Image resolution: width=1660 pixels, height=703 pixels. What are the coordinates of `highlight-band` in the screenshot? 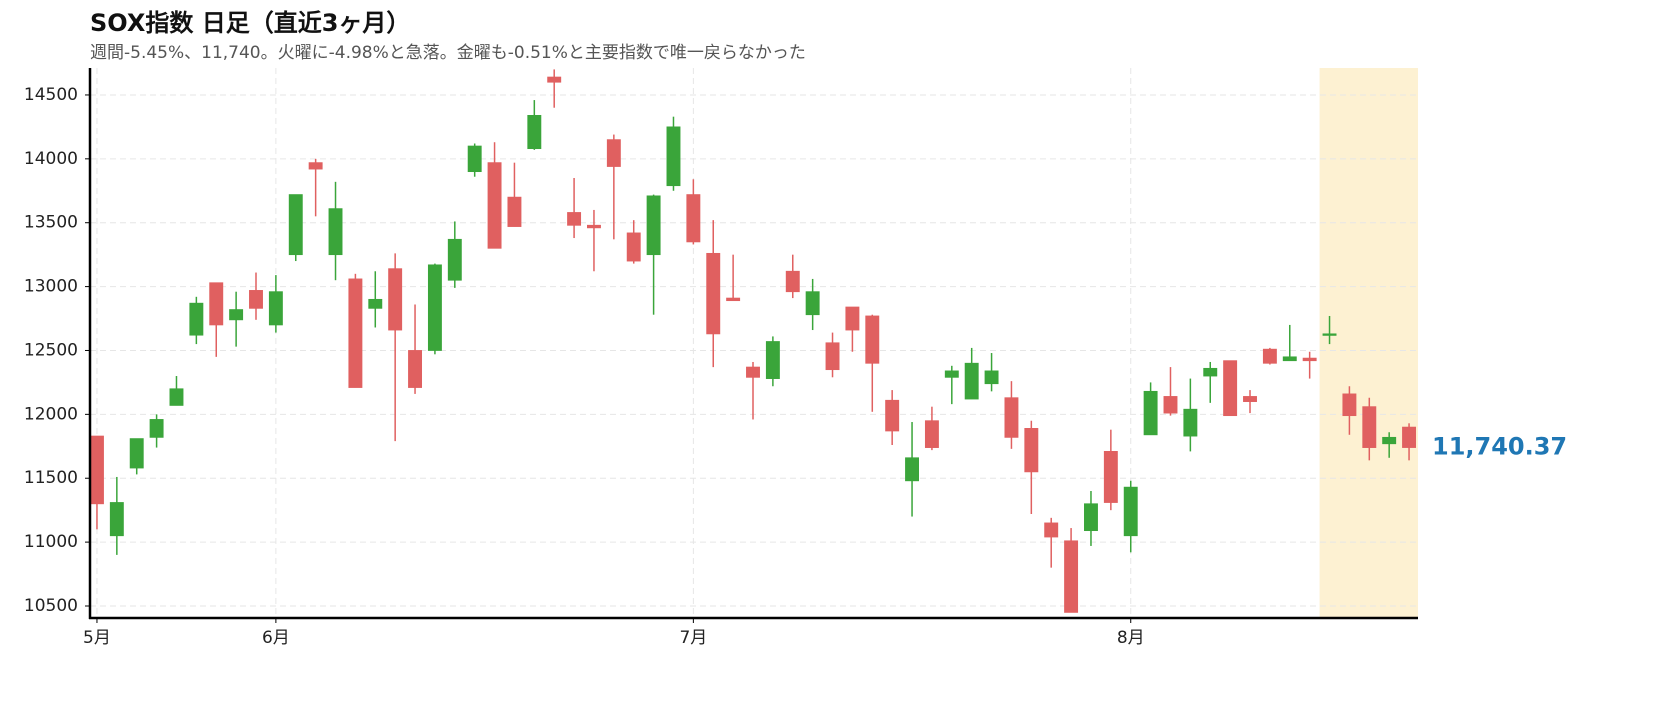 It's located at (1368, 343).